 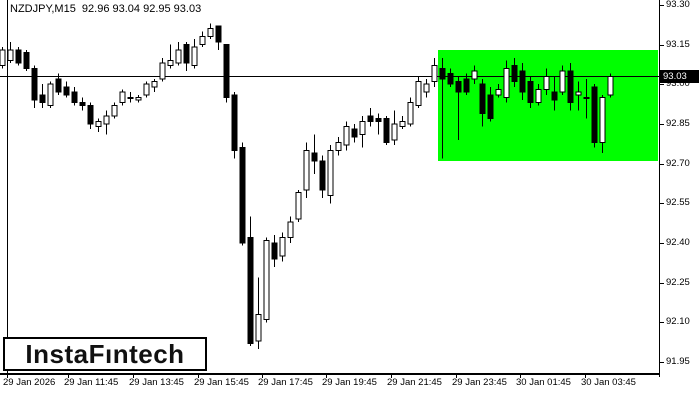 I want to click on price-axis-label: 92.70, so click(x=678, y=163).